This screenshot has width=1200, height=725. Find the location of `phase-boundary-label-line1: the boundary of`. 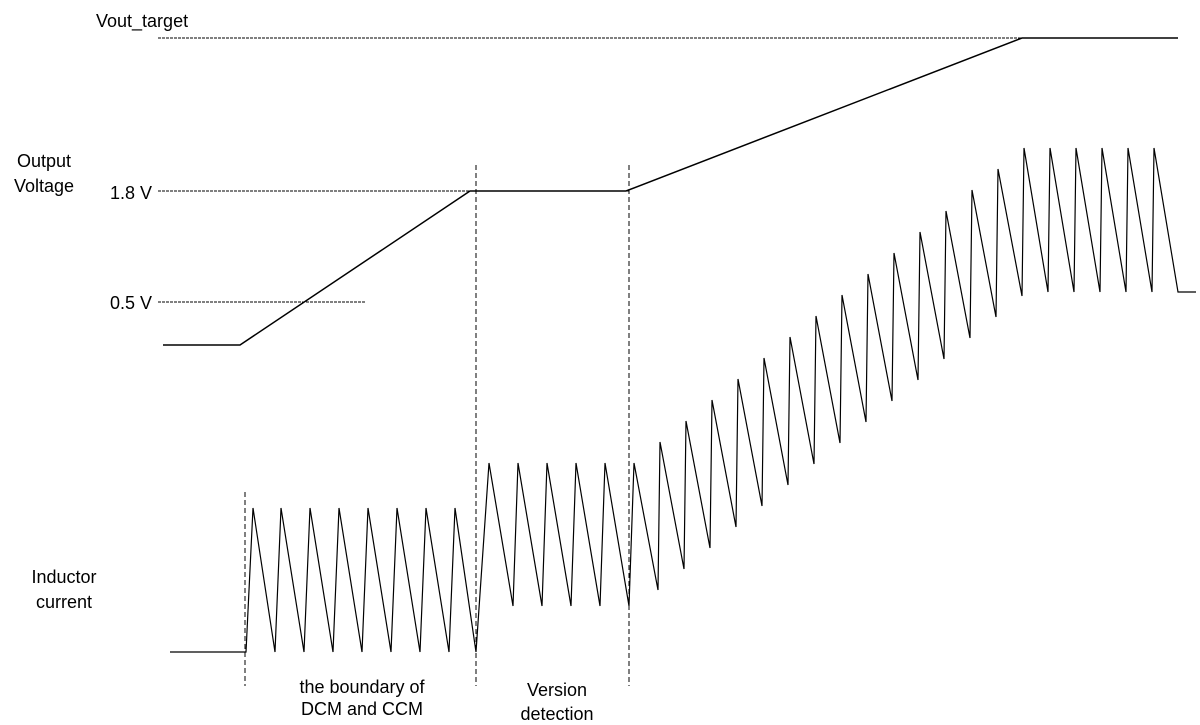

phase-boundary-label-line1: the boundary of is located at coordinates (362, 687).